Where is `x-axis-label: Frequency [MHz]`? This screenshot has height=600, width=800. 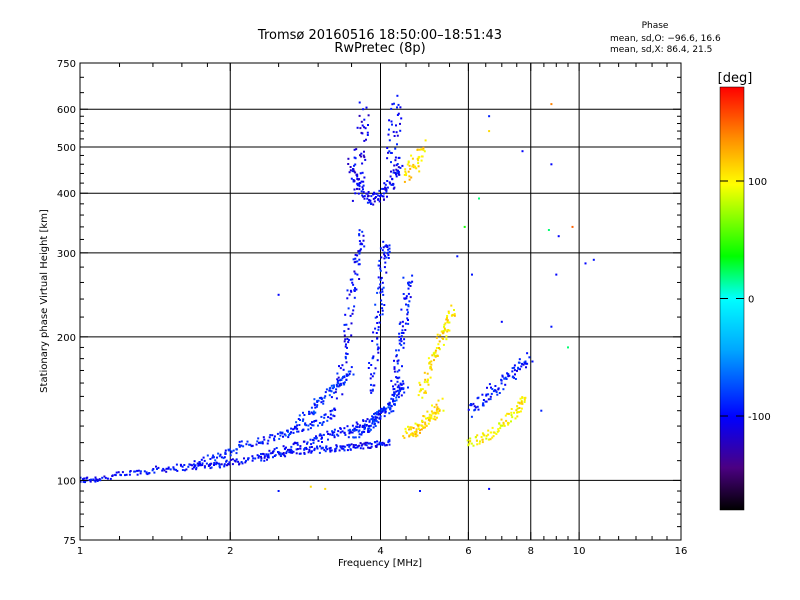
x-axis-label: Frequency [MHz] is located at coordinates (380, 563).